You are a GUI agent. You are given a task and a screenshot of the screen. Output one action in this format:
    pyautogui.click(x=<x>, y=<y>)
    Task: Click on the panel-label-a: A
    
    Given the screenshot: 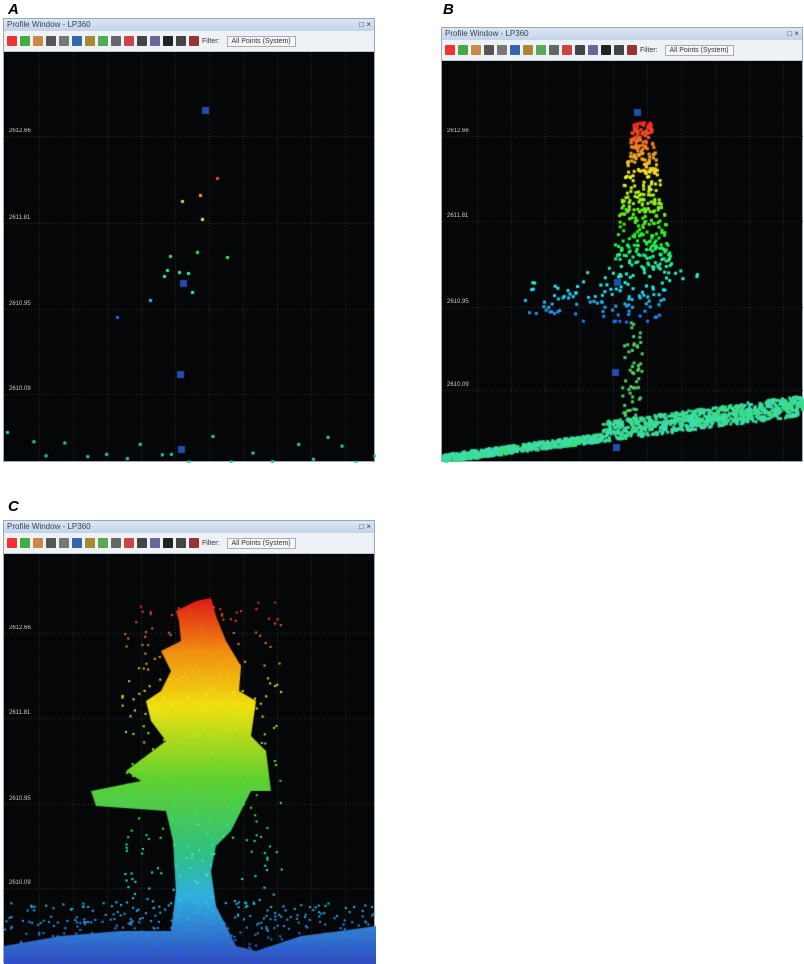 What is the action you would take?
    pyautogui.click(x=13, y=9)
    